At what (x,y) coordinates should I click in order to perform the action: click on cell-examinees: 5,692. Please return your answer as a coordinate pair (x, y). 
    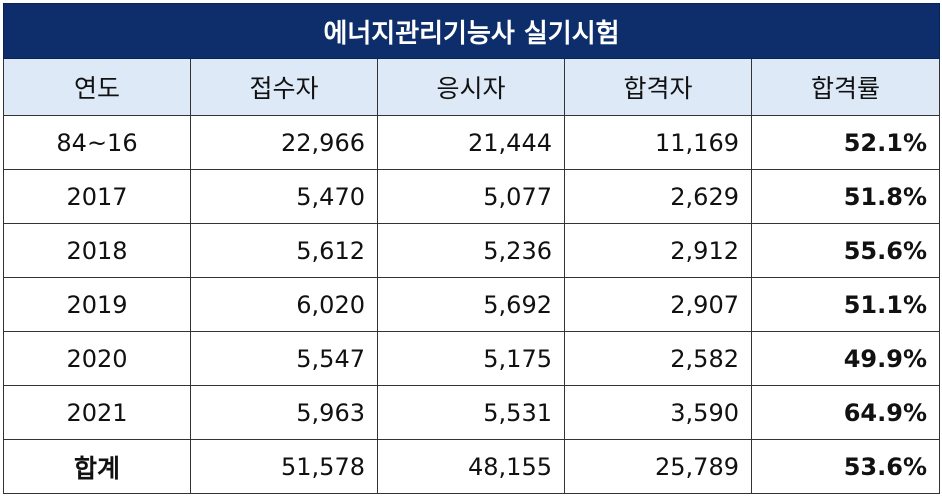
    Looking at the image, I should click on (471, 304).